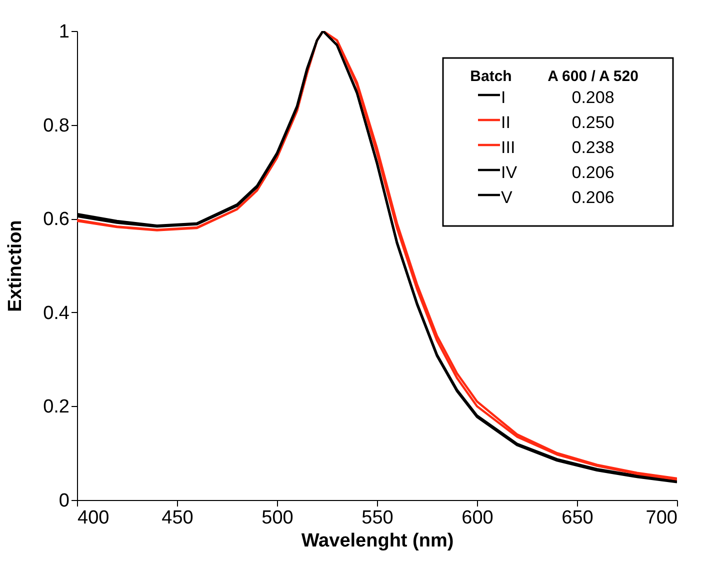  What do you see at coordinates (278, 518) in the screenshot?
I see `x-tick-label: 500` at bounding box center [278, 518].